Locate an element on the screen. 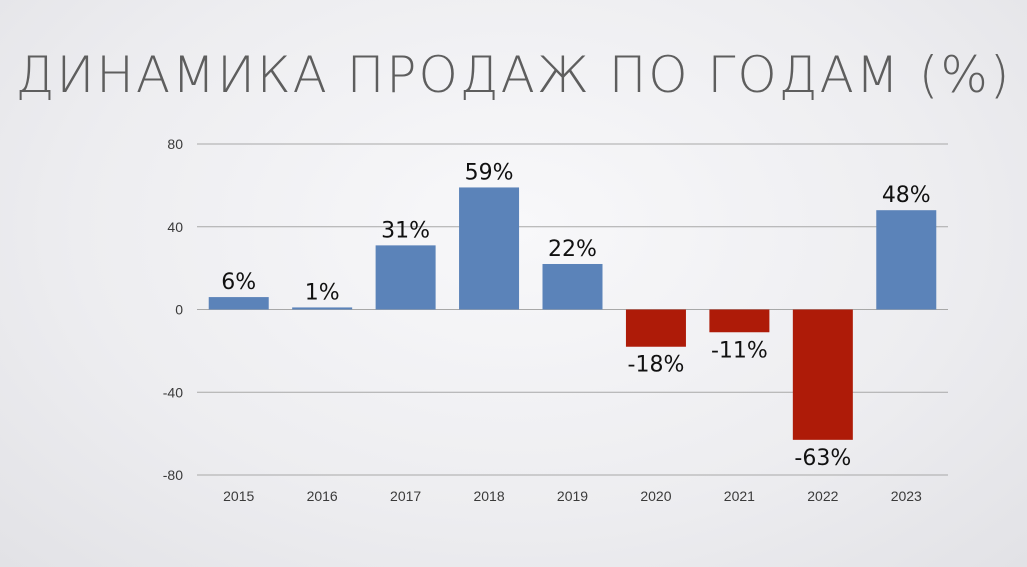 This screenshot has height=567, width=1027. y-axis-ticks: 80 40 0 -40 -80 is located at coordinates (173, 309).